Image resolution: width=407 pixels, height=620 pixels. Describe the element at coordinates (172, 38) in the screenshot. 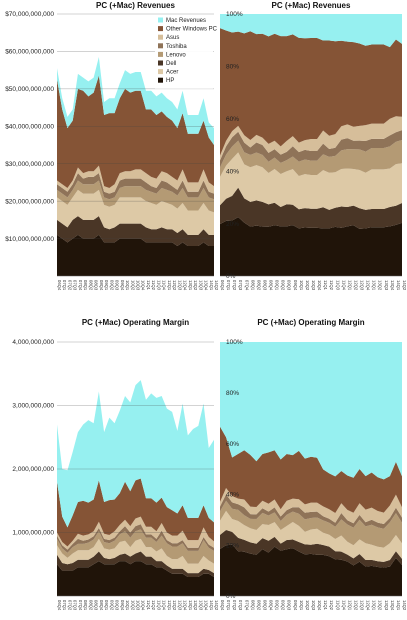

I see `legend-entry: Asus` at that location.